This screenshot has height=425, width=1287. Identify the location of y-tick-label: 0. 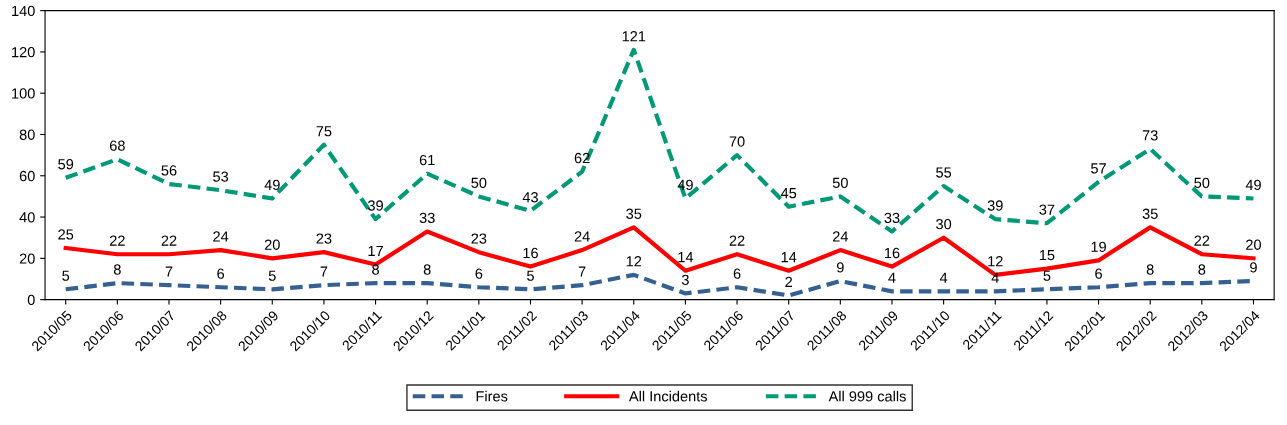
(31, 300).